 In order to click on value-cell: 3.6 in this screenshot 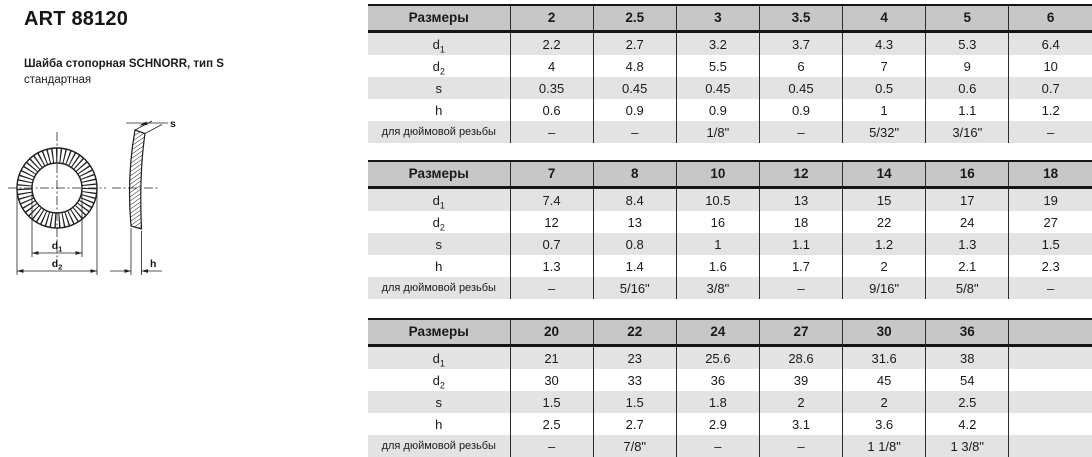, I will do `click(884, 424)`.